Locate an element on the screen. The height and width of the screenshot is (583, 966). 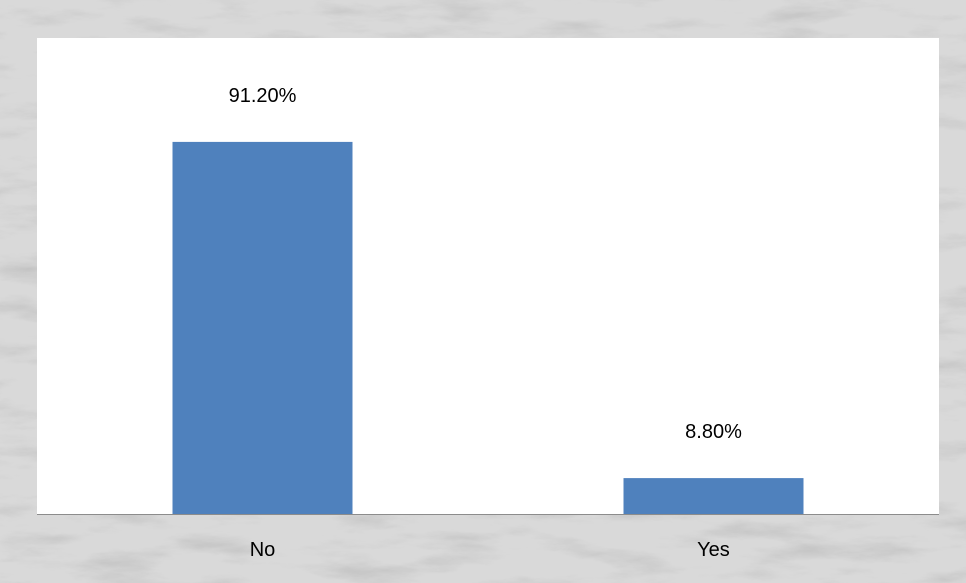
x-tick-labels-layer: No Yes is located at coordinates (490, 550).